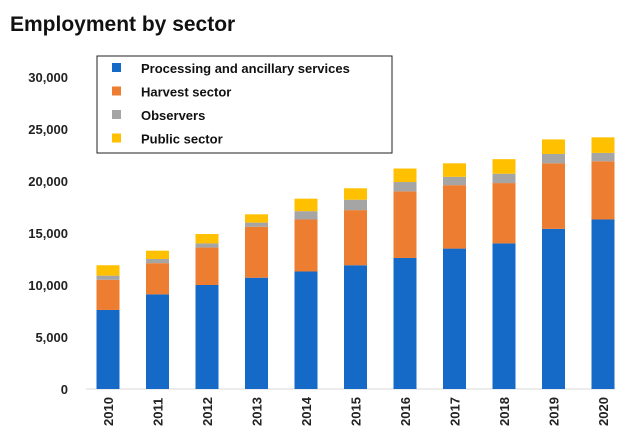 This screenshot has width=620, height=441. What do you see at coordinates (405, 411) in the screenshot?
I see `x-tick-label: 2016` at bounding box center [405, 411].